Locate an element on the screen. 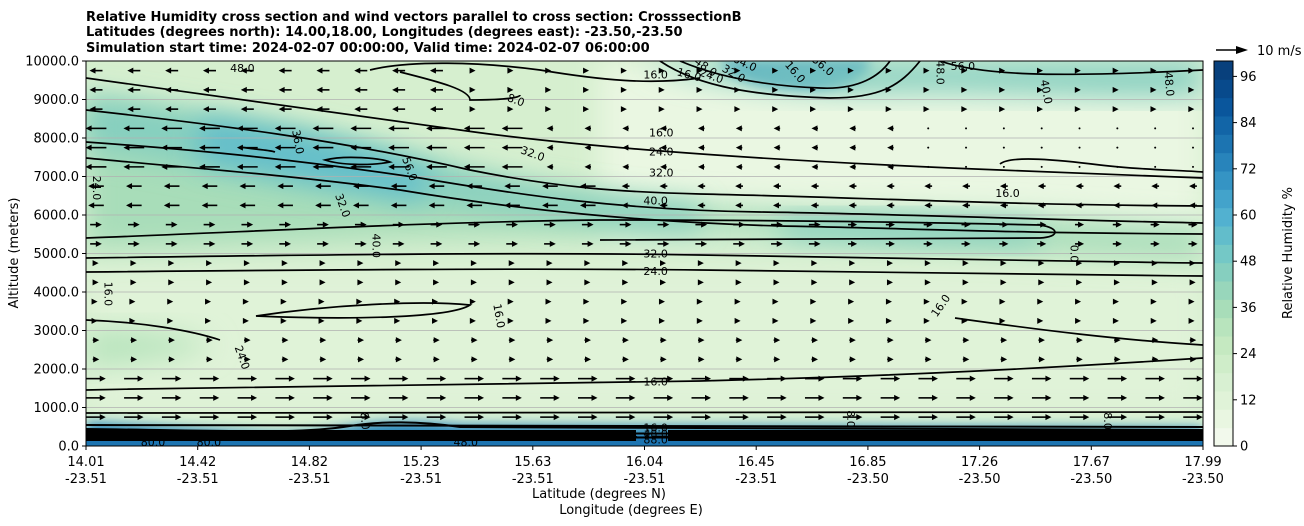  quiver-key: 10 m/s is located at coordinates (1259, 51).